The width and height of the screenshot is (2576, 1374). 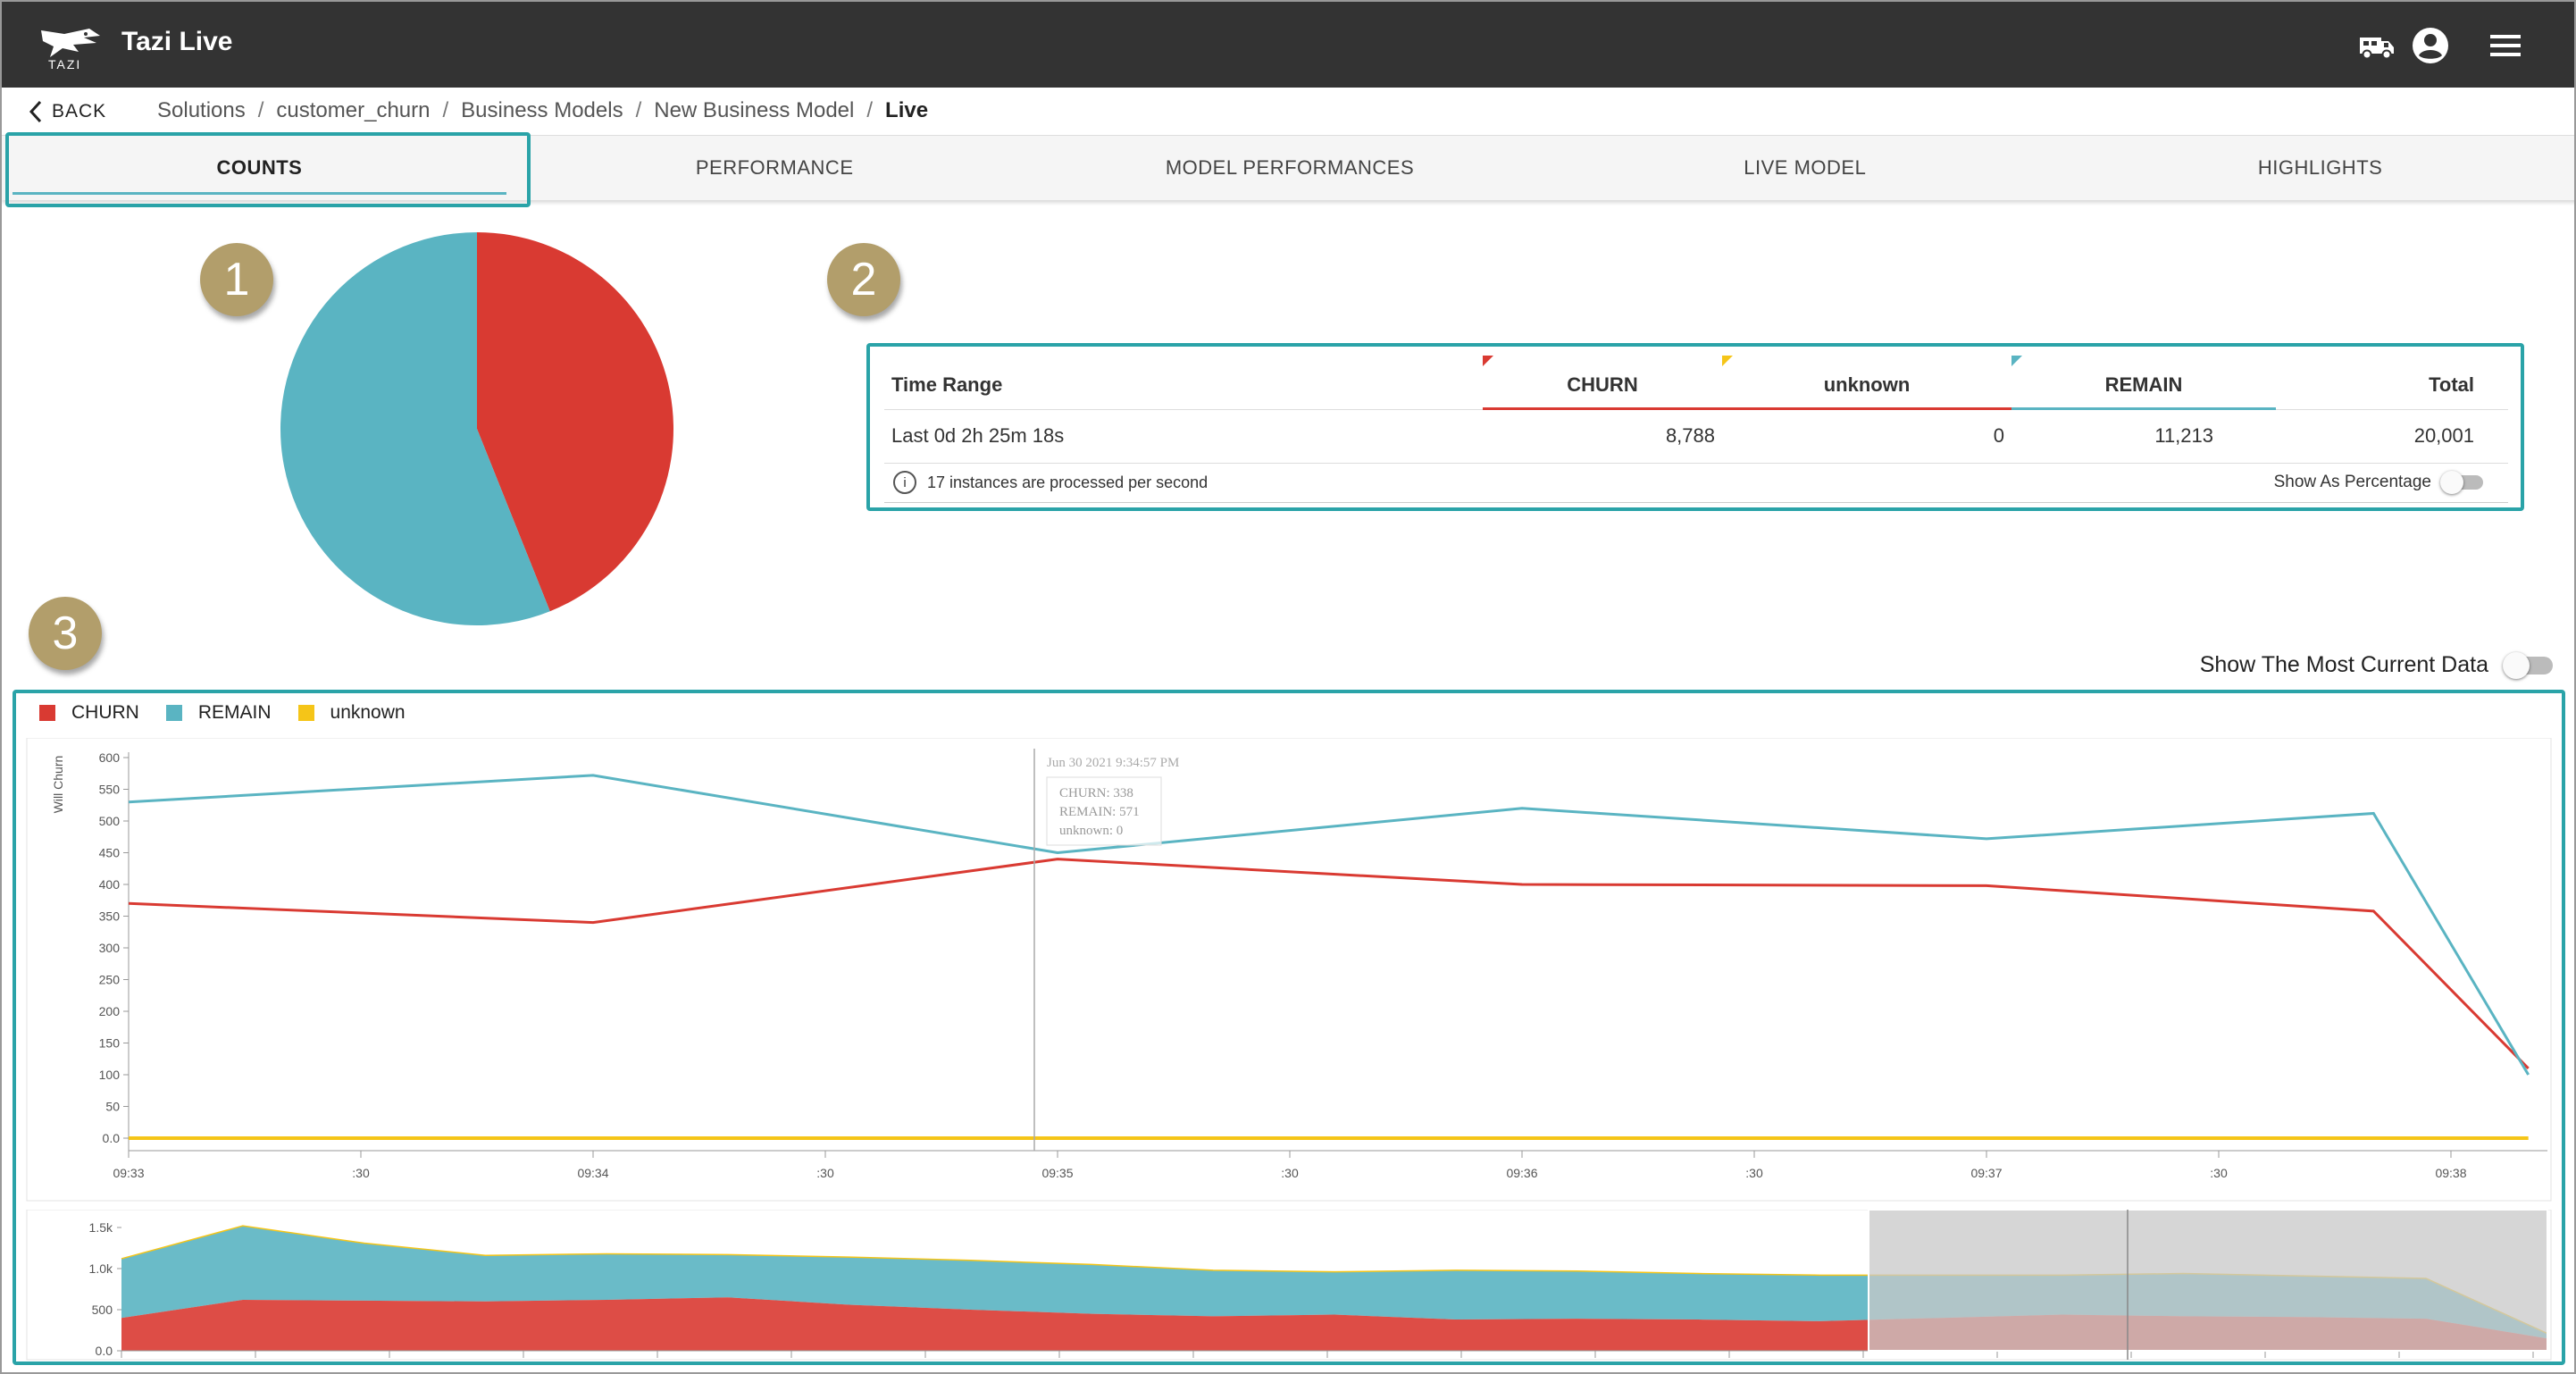 I want to click on x-tick-label: 09:34, so click(x=593, y=1173).